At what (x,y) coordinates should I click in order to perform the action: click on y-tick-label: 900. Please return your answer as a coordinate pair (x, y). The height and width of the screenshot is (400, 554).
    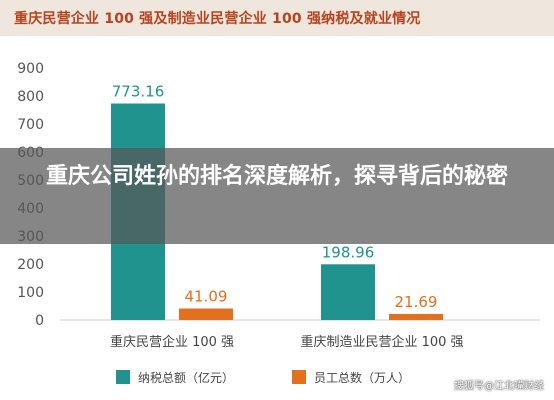
    Looking at the image, I should click on (30, 69).